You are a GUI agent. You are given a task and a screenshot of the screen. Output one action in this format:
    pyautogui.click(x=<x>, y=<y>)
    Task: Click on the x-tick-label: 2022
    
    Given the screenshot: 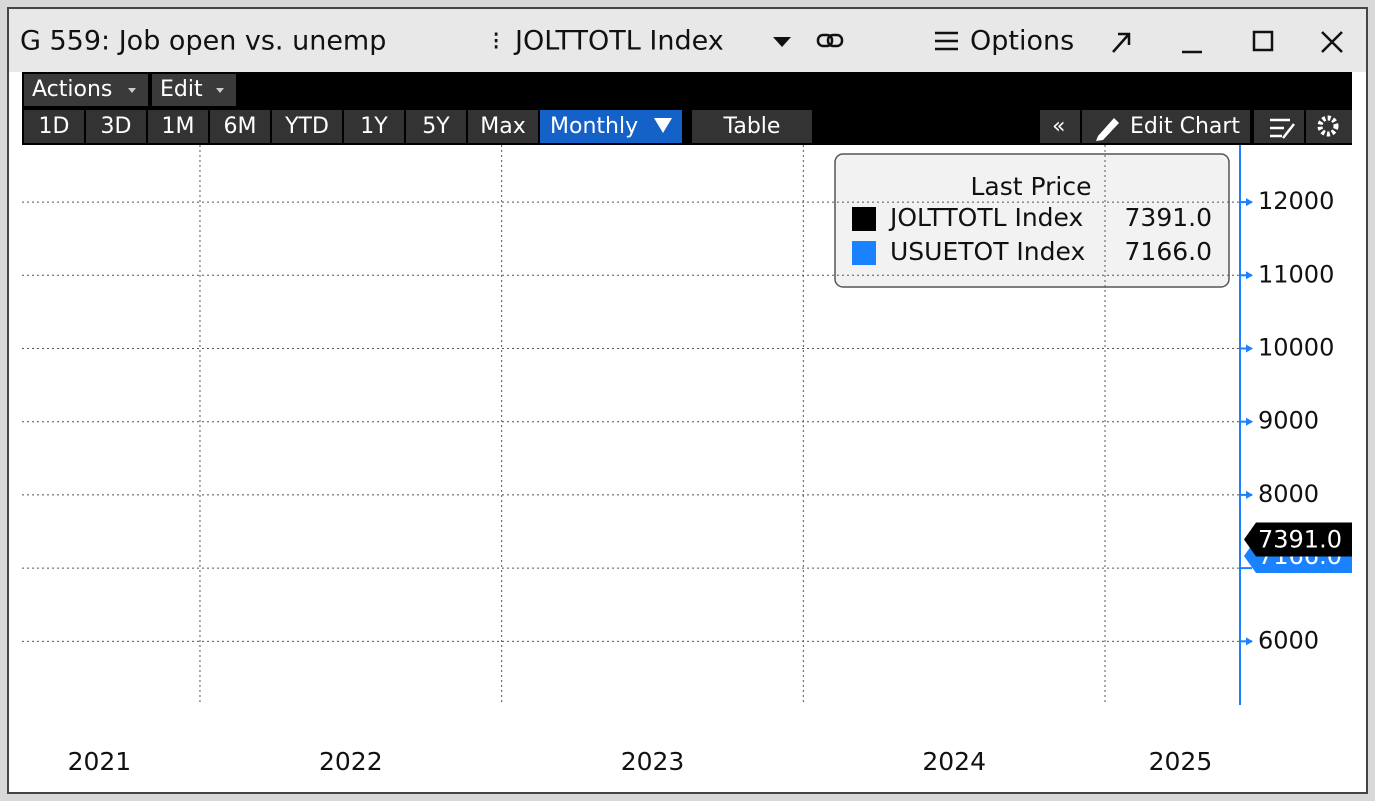 What is the action you would take?
    pyautogui.click(x=351, y=761)
    